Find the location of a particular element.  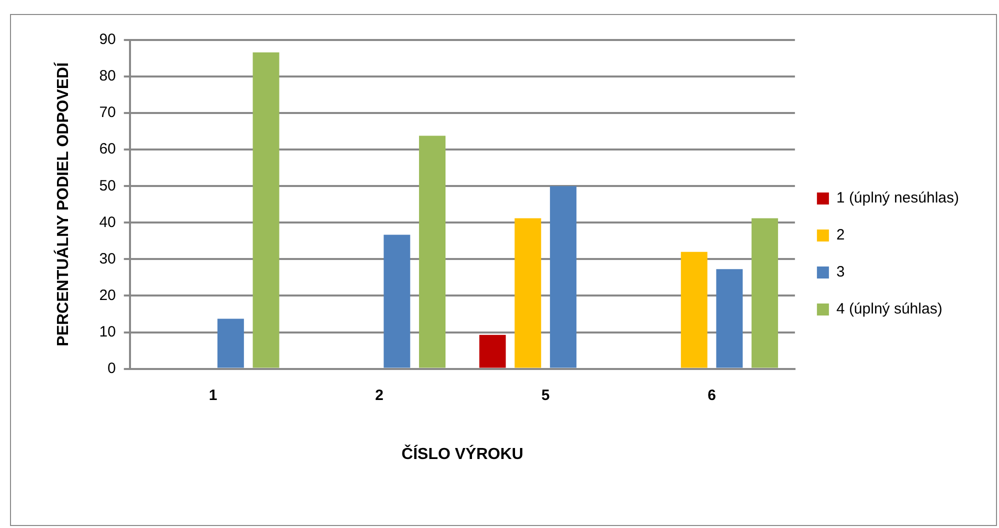

x-tick-label: 5 is located at coordinates (545, 395).